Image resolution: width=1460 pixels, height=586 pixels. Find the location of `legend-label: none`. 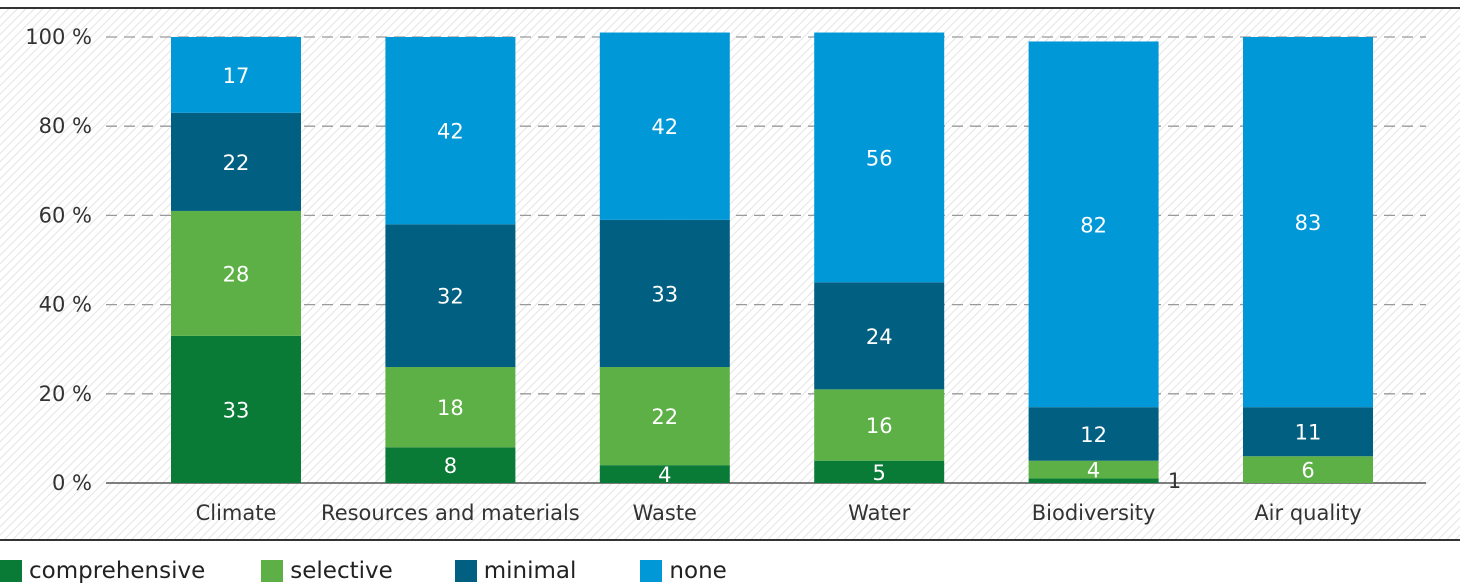

legend-label: none is located at coordinates (698, 571).